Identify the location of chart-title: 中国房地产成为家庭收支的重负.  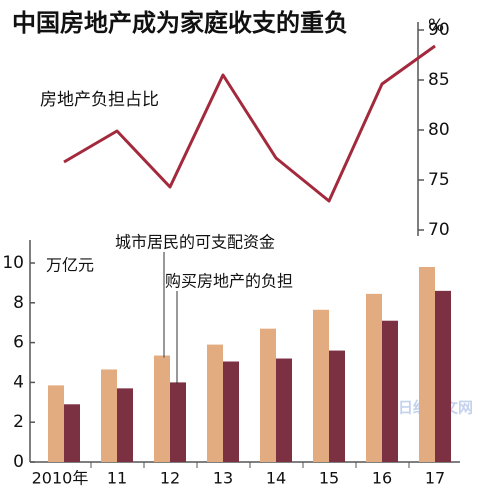
(180, 23).